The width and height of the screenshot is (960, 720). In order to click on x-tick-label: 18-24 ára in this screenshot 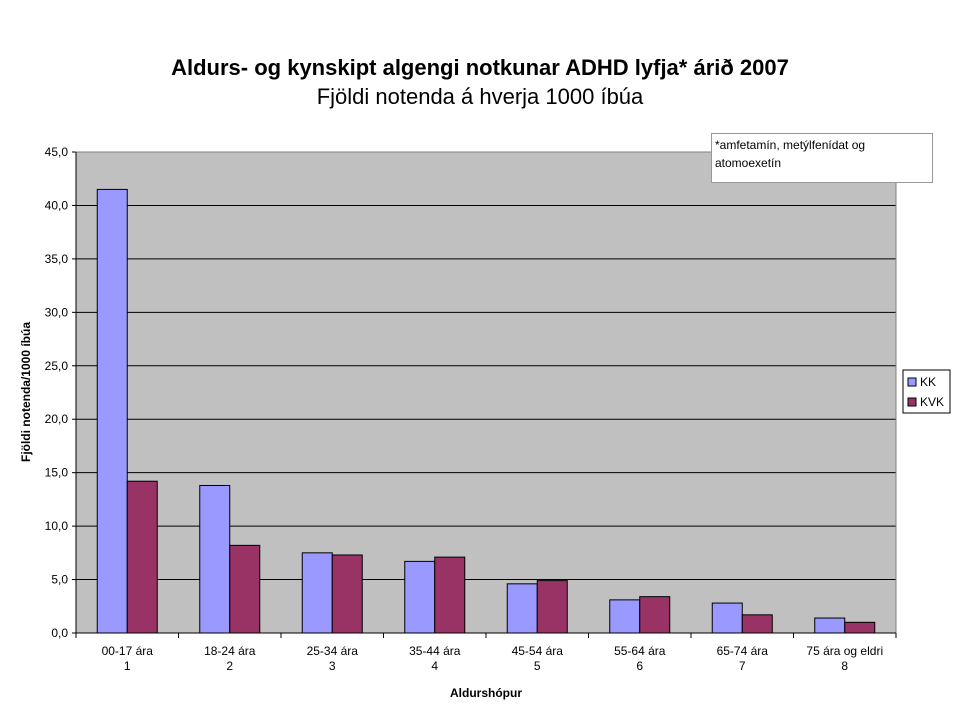, I will do `click(230, 651)`.